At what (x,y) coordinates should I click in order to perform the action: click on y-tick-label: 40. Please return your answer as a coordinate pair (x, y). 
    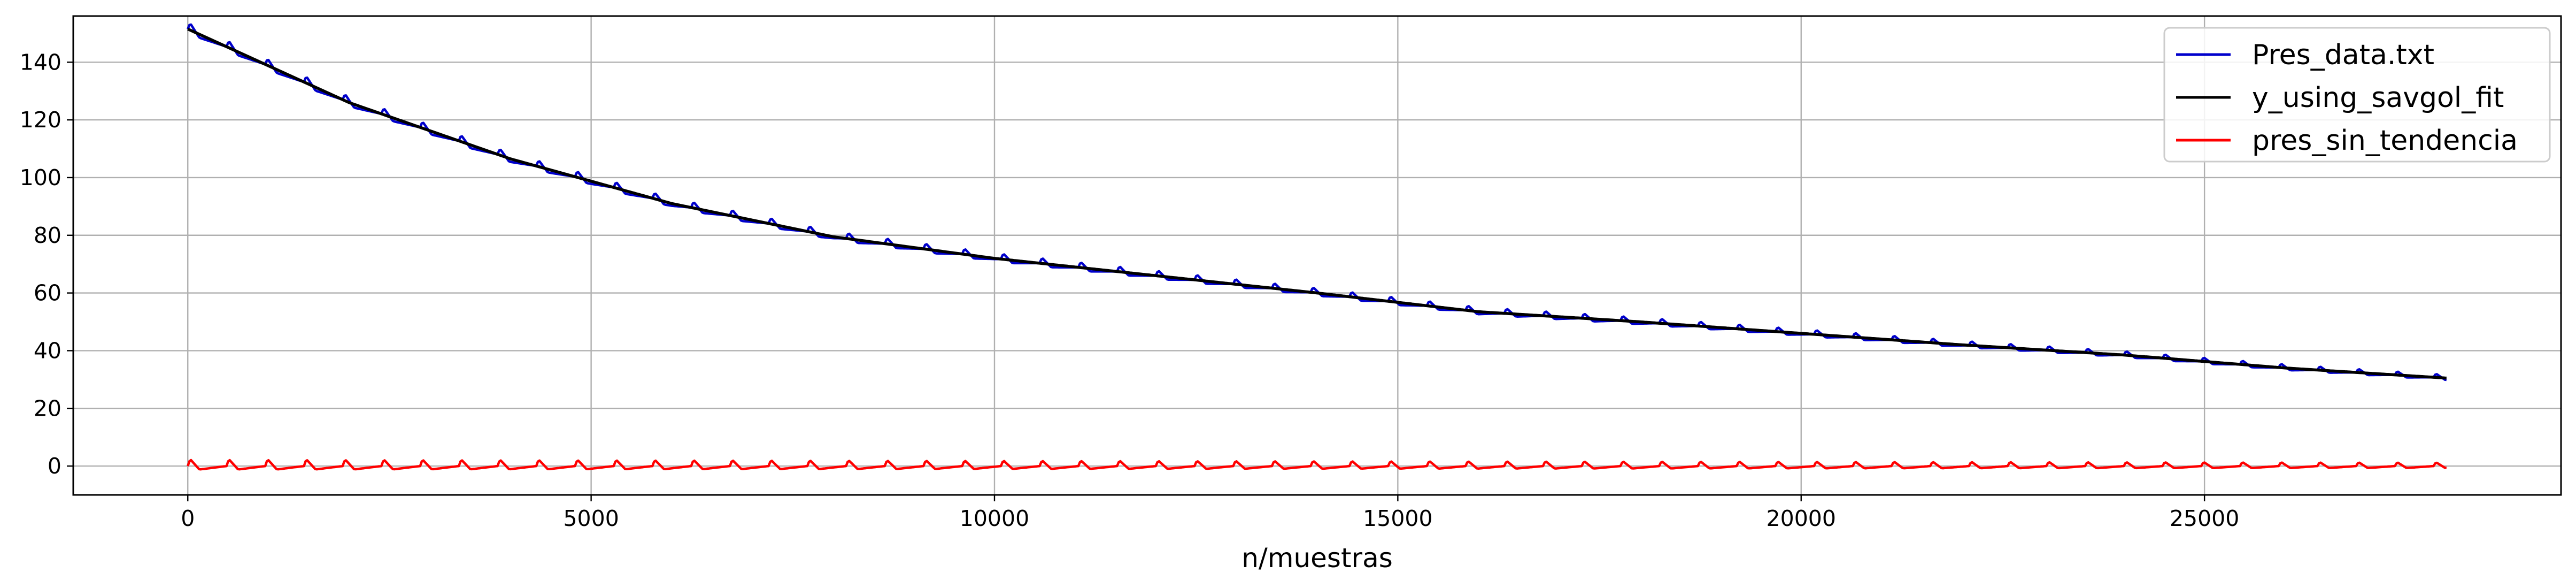
    Looking at the image, I should click on (48, 350).